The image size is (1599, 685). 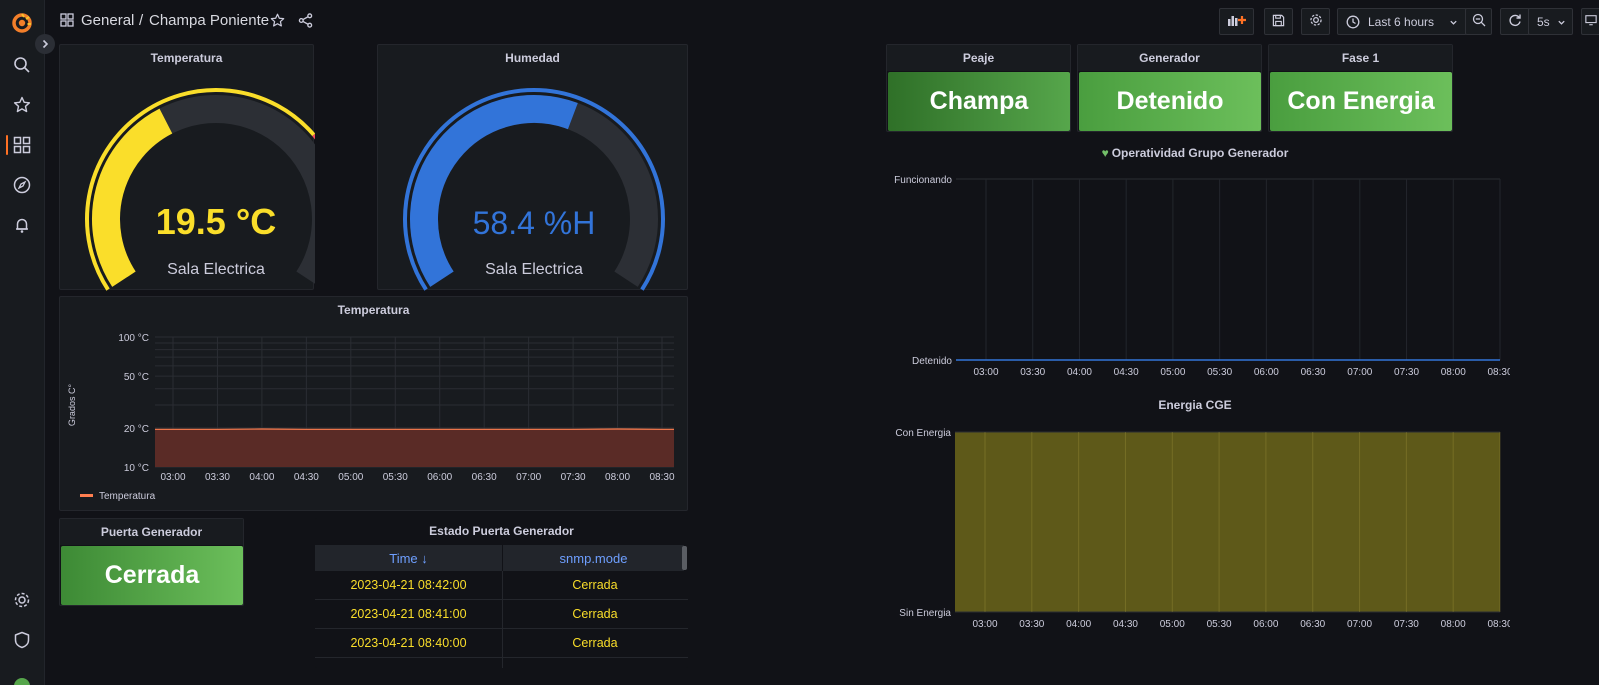 I want to click on y-tick-label: 50 °C, so click(x=136, y=377).